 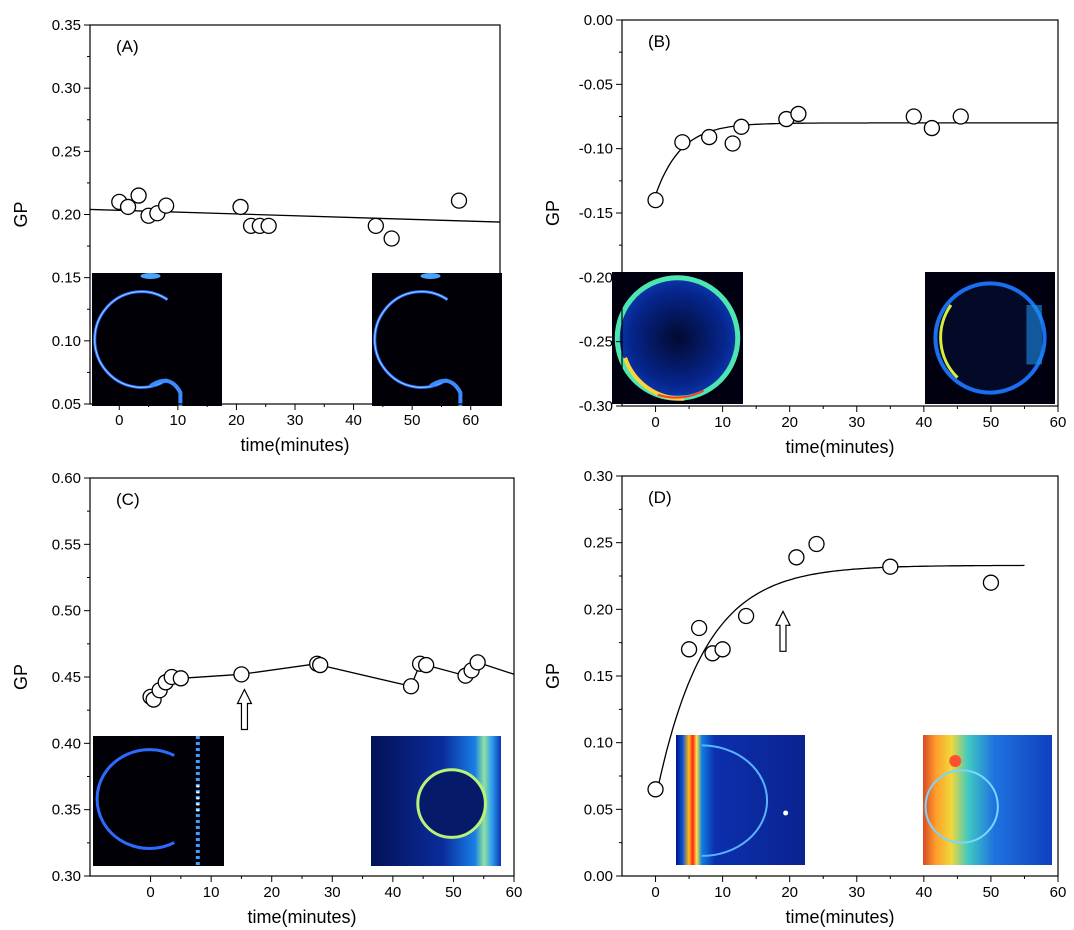 I want to click on x-tick-label: 40, so click(x=924, y=422).